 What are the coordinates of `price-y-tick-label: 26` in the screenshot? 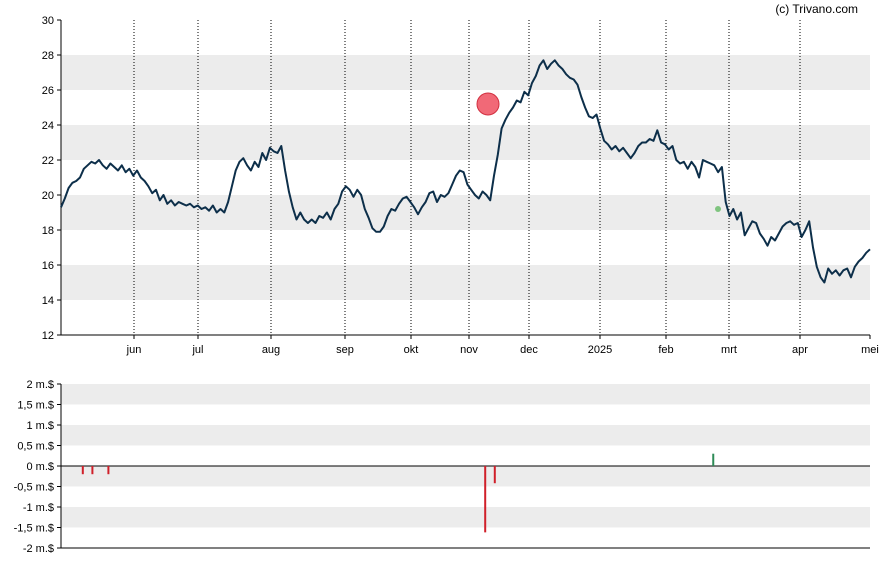 It's located at (48, 91).